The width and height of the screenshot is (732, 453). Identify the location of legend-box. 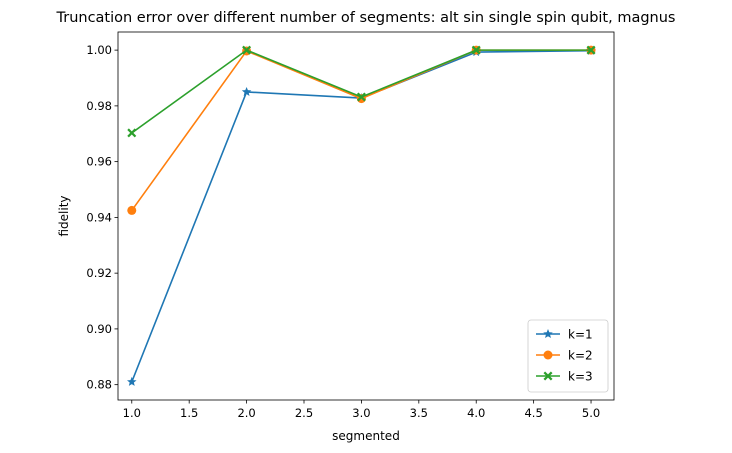
(568, 356).